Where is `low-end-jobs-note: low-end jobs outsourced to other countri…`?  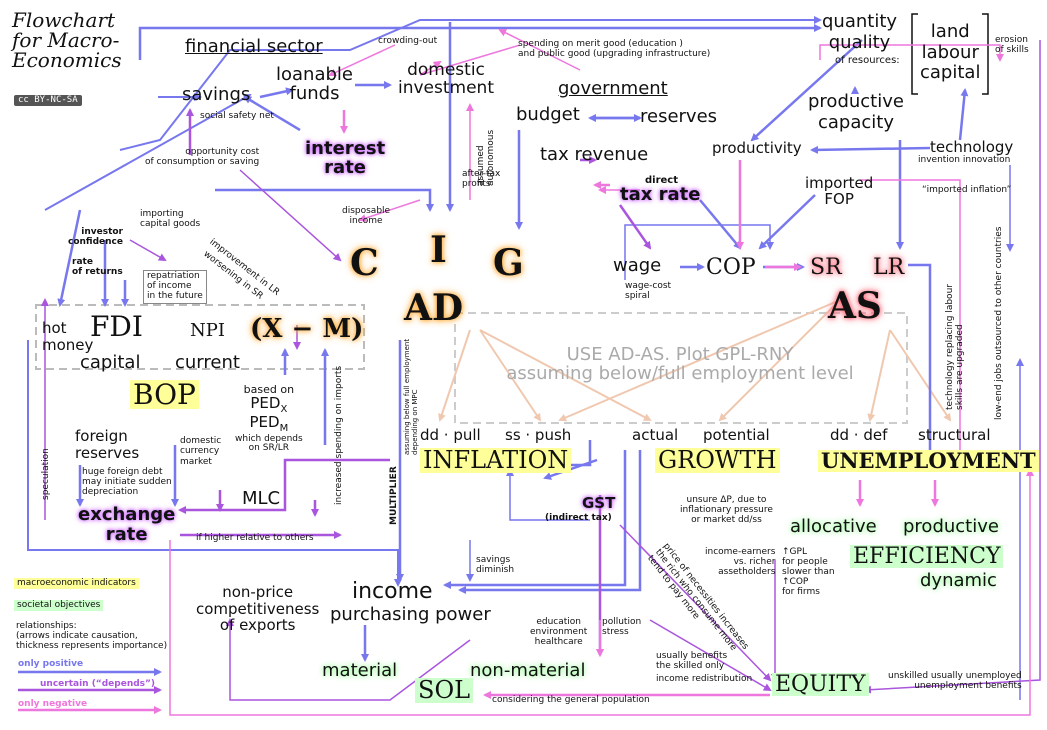
low-end-jobs-note: low-end jobs outsourced to other countri… is located at coordinates (999, 323).